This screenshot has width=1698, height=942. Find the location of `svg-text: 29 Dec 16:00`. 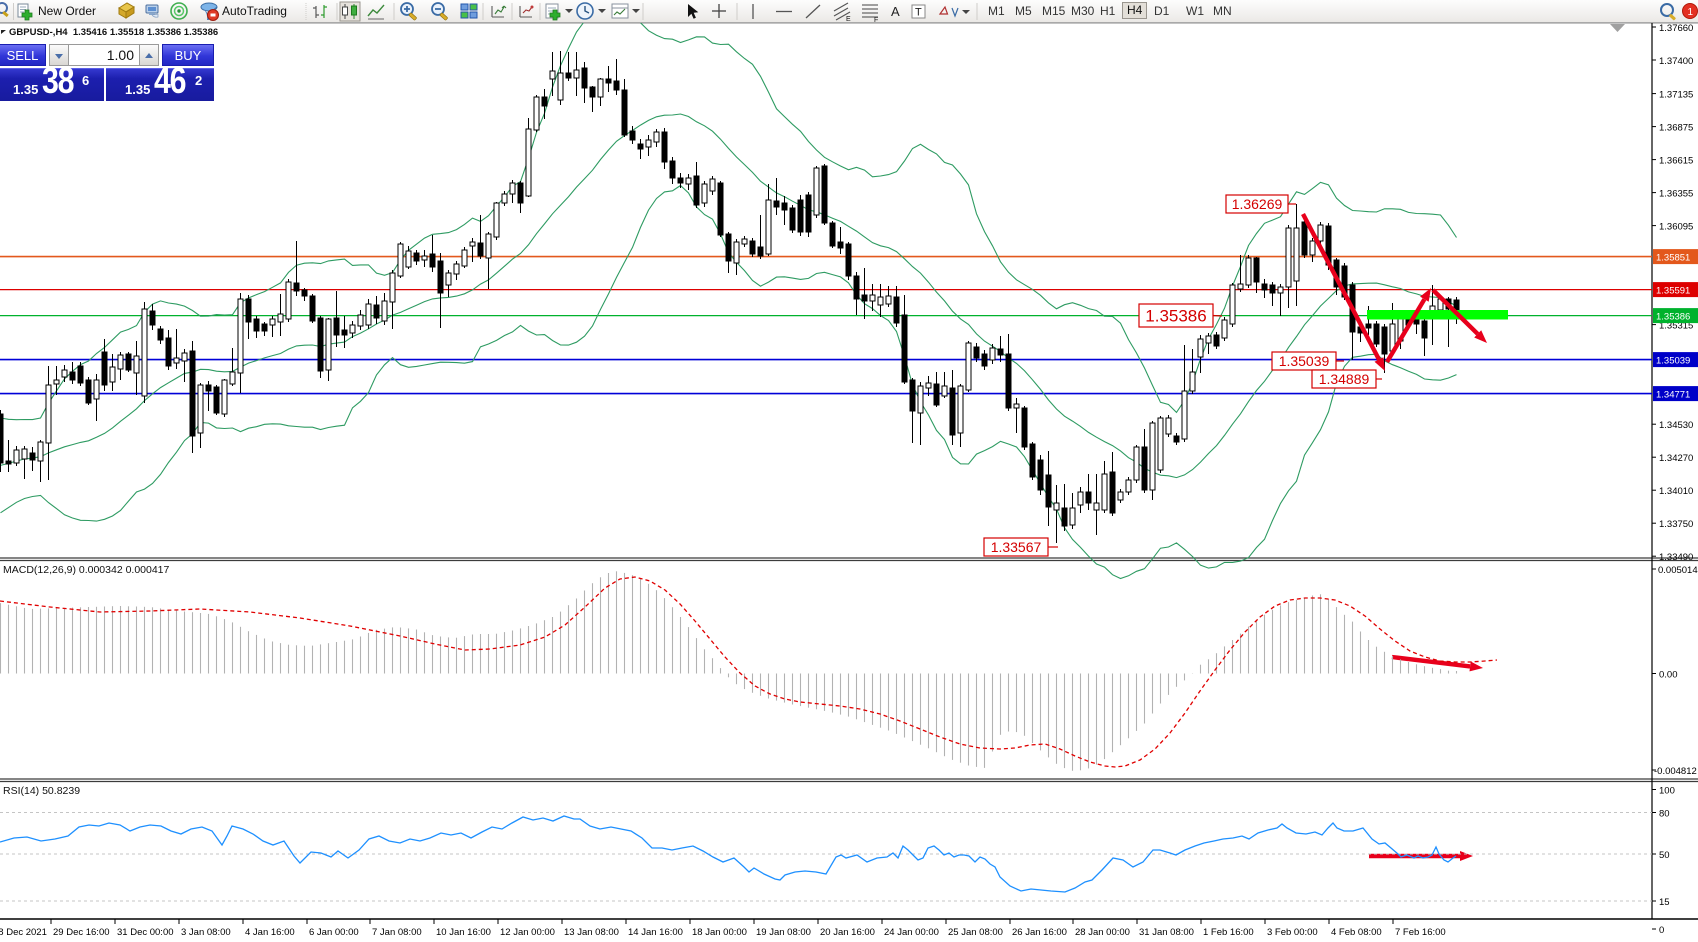

svg-text: 29 Dec 16:00 is located at coordinates (81, 932).